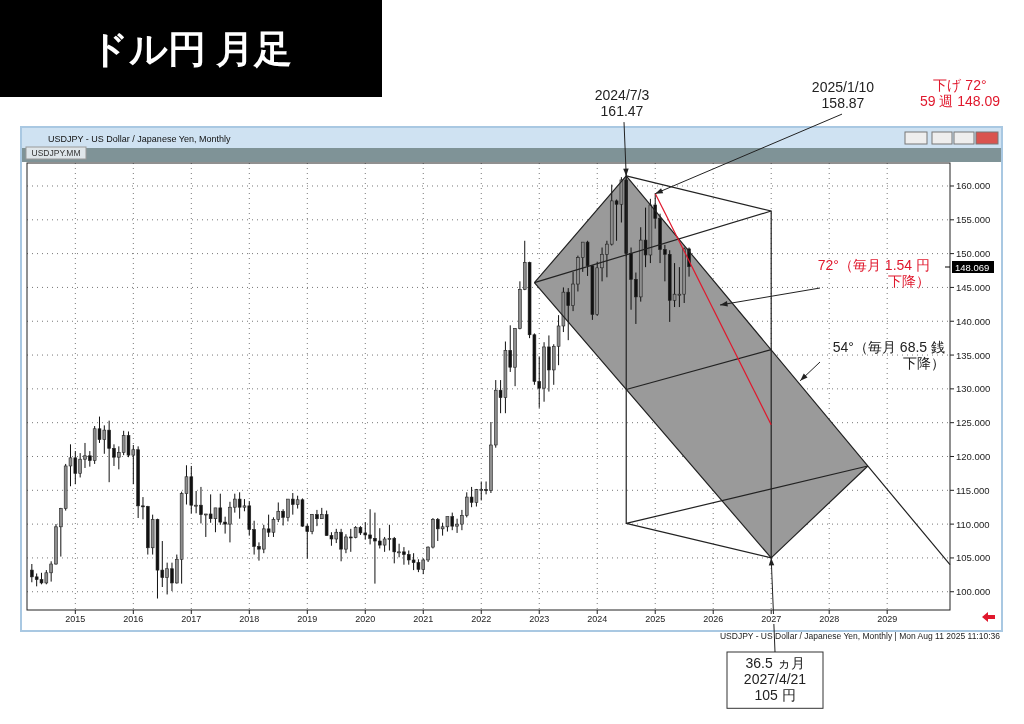 Image resolution: width=1024 pixels, height=724 pixels. What do you see at coordinates (191, 619) in the screenshot?
I see `x-tick-label: 2017` at bounding box center [191, 619].